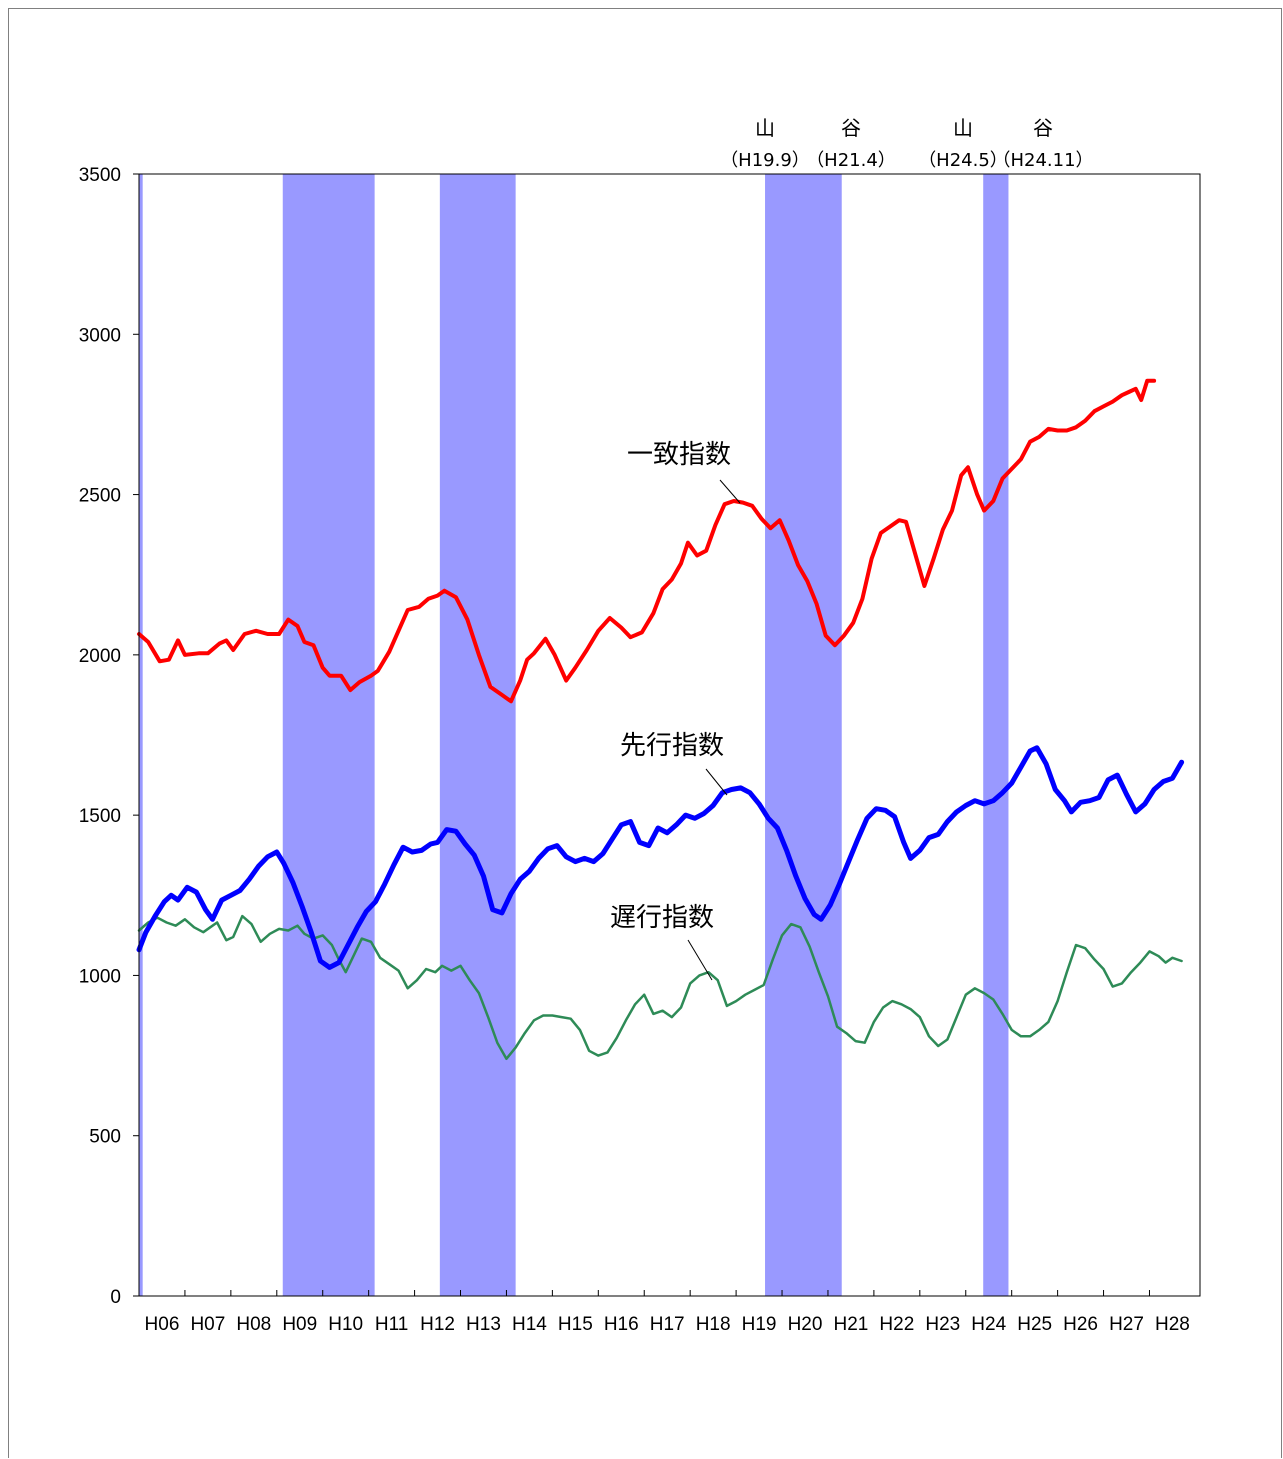 Image resolution: width=1283 pixels, height=1459 pixels. What do you see at coordinates (1172, 1324) in the screenshot?
I see `x-tick-label-22: H28` at bounding box center [1172, 1324].